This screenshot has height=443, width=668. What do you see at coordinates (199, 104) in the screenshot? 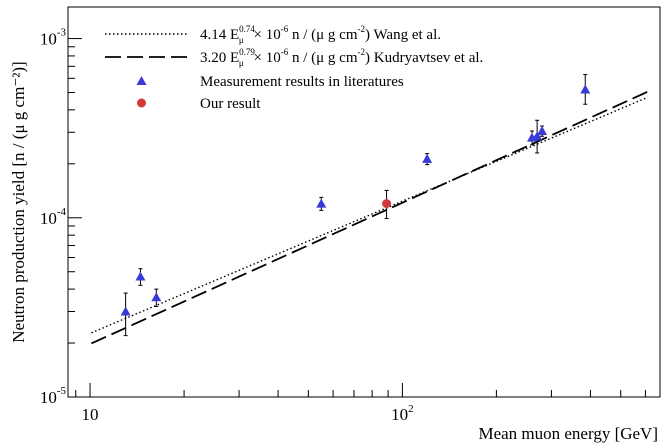
I see `legend-entry-ours: Our result` at bounding box center [199, 104].